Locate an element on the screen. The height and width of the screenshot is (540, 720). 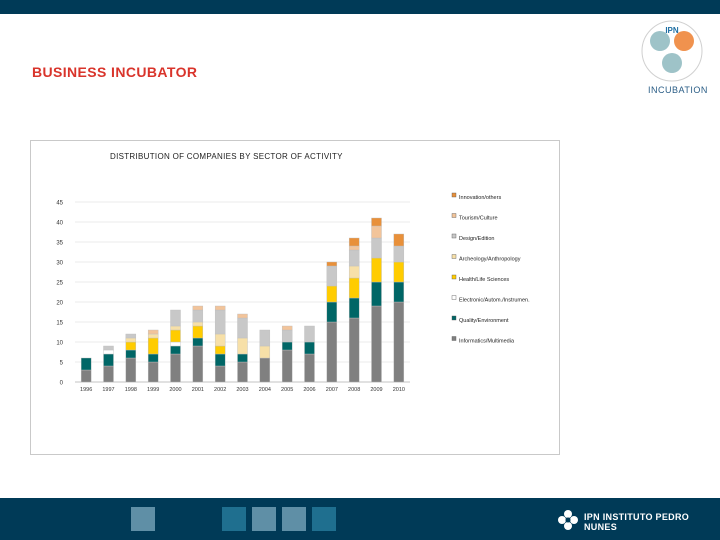
legend-label: Tourism/Culture is located at coordinates (478, 219).